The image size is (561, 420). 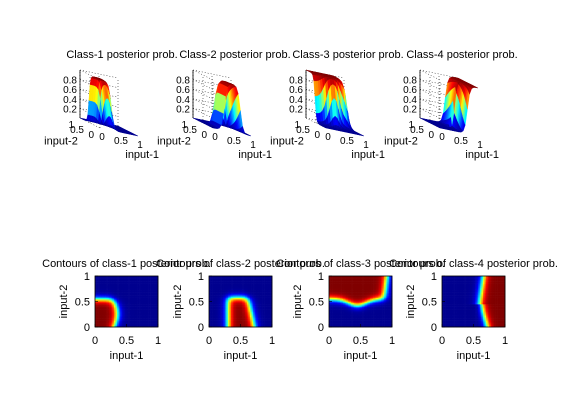 What do you see at coordinates (121, 55) in the screenshot?
I see `surface-title: Class-1 posterior prob.` at bounding box center [121, 55].